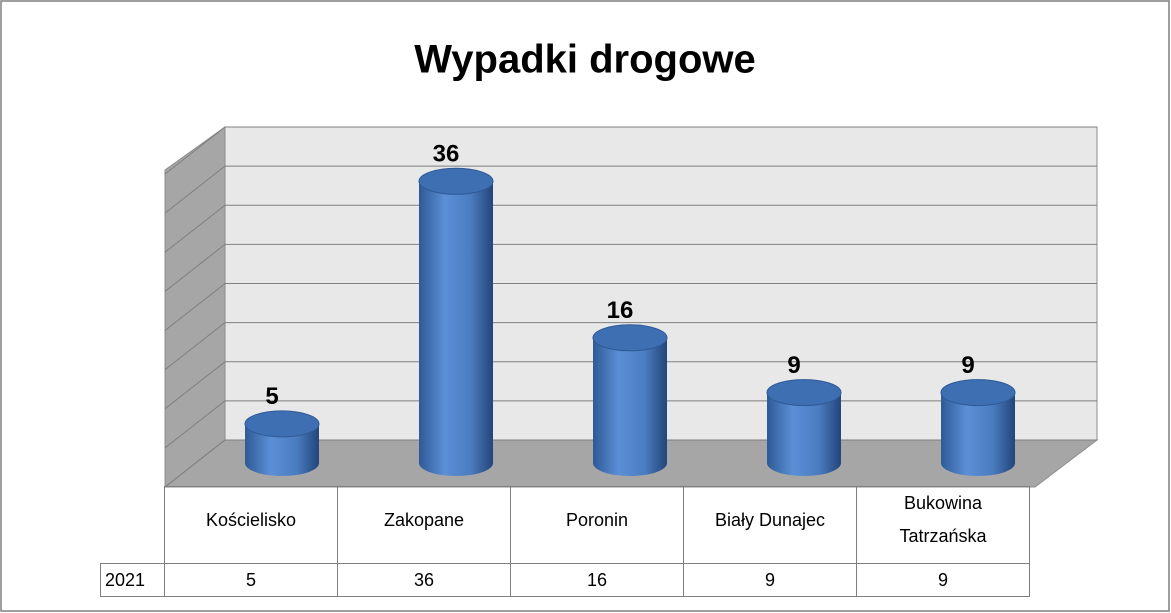 The image size is (1171, 613). I want to click on series-name: 2021, so click(132, 580).